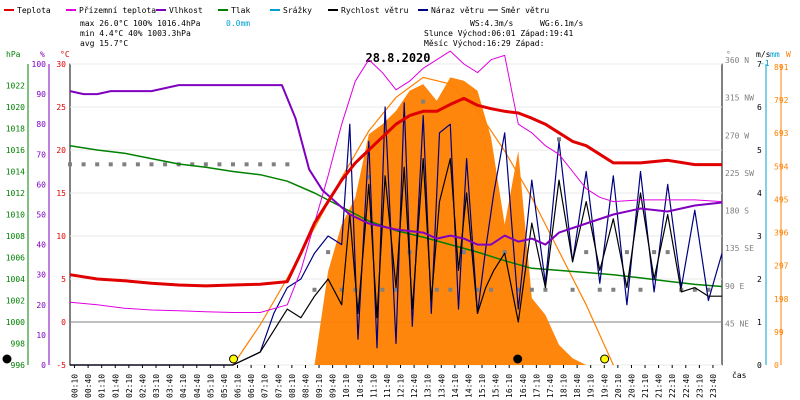  I want to click on stat-min: min 4.4°C 40% 1003.3hPa, so click(135, 33).